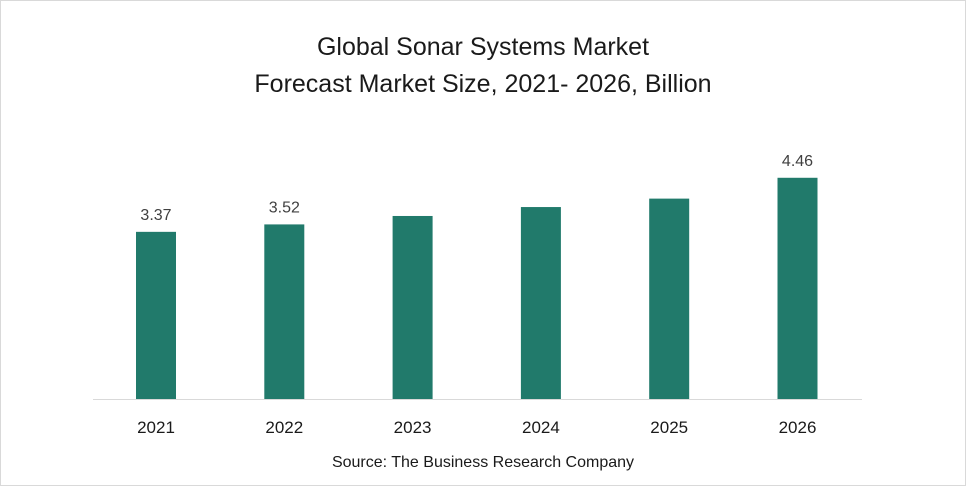 This screenshot has height=486, width=966. Describe the element at coordinates (798, 427) in the screenshot. I see `x-tick-label-2026: 2026` at that location.